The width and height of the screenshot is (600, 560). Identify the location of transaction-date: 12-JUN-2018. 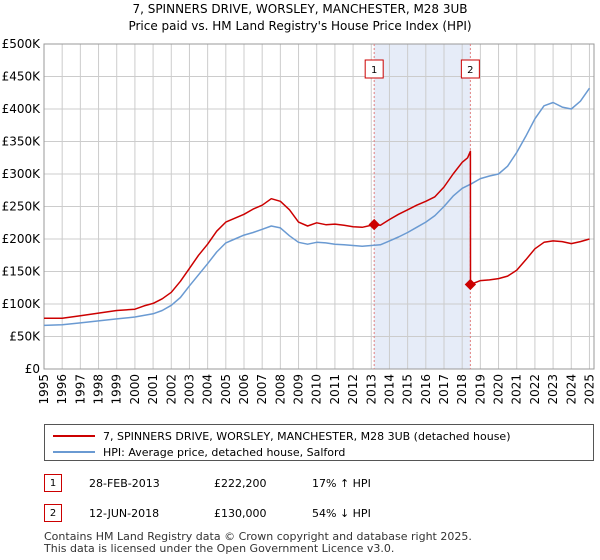
(124, 513).